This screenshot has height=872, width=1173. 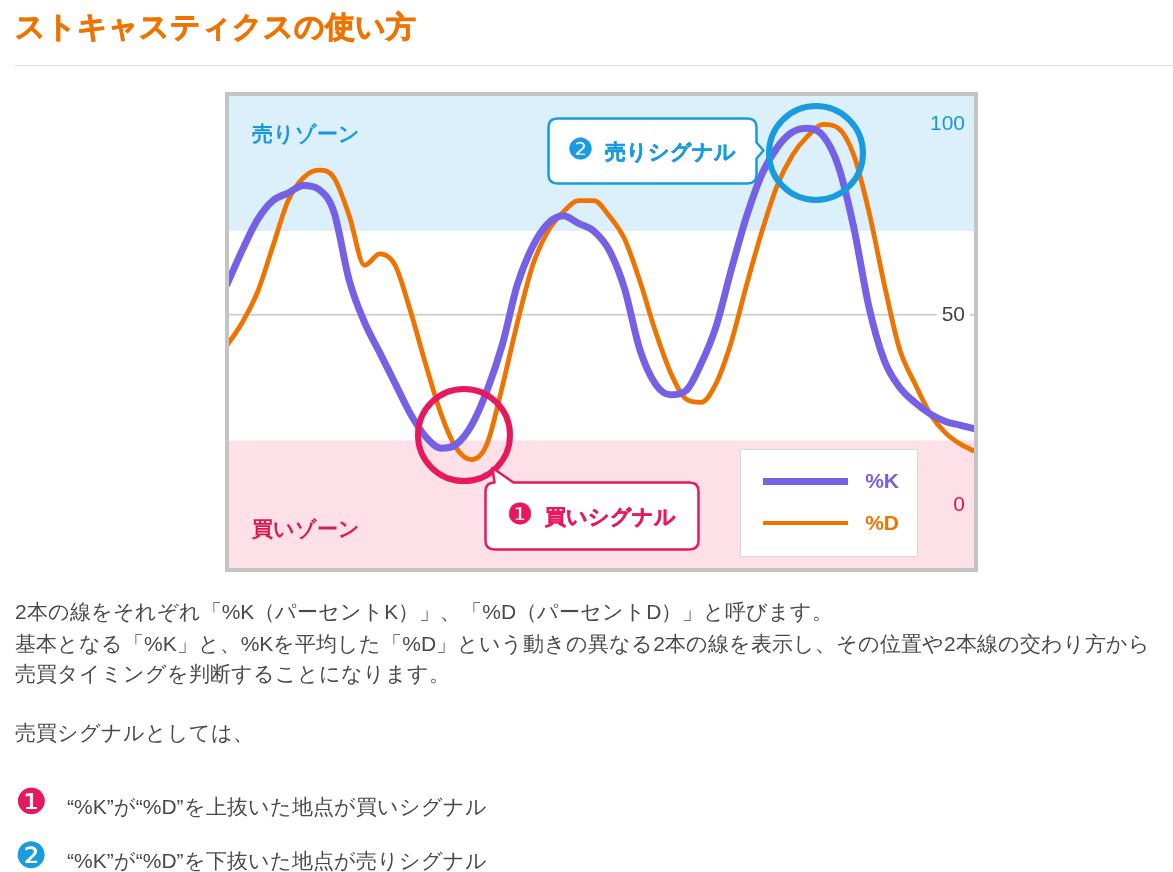 What do you see at coordinates (947, 123) in the screenshot?
I see `y-tick-label: 100` at bounding box center [947, 123].